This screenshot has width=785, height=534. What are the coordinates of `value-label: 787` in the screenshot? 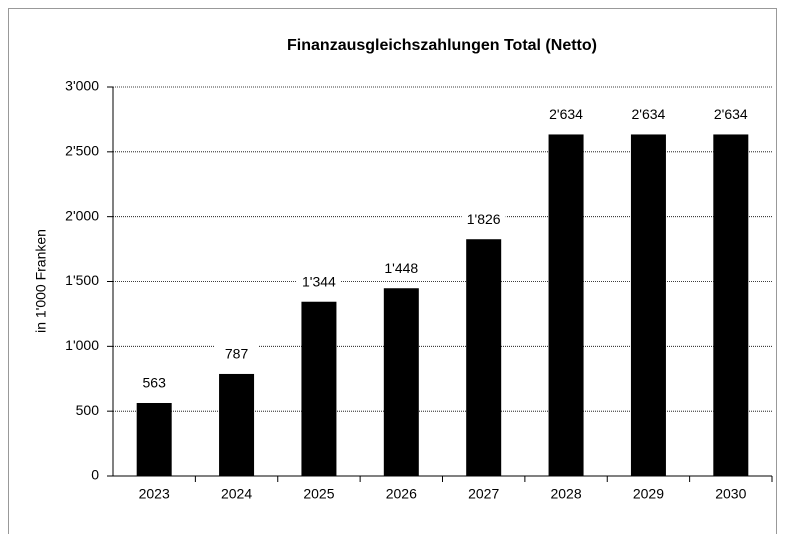 It's located at (237, 354).